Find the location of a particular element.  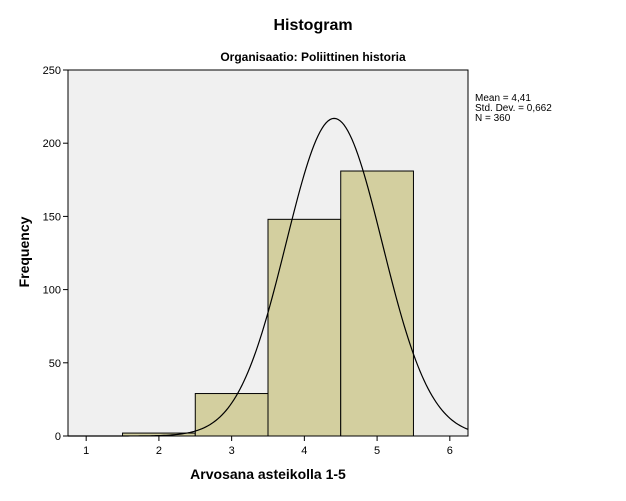

stats-n: N = 360 is located at coordinates (493, 118).